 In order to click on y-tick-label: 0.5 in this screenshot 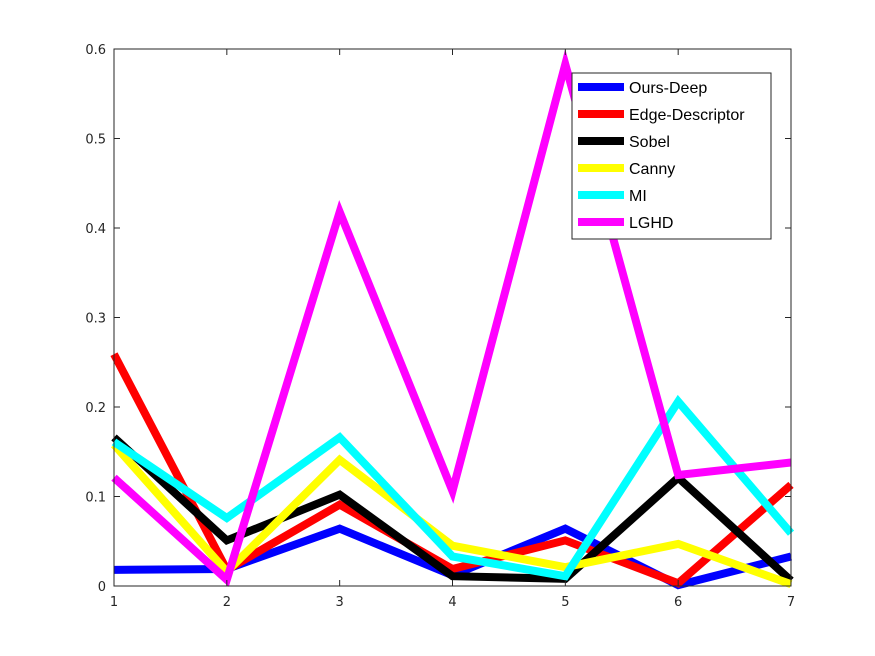, I will do `click(95, 140)`.